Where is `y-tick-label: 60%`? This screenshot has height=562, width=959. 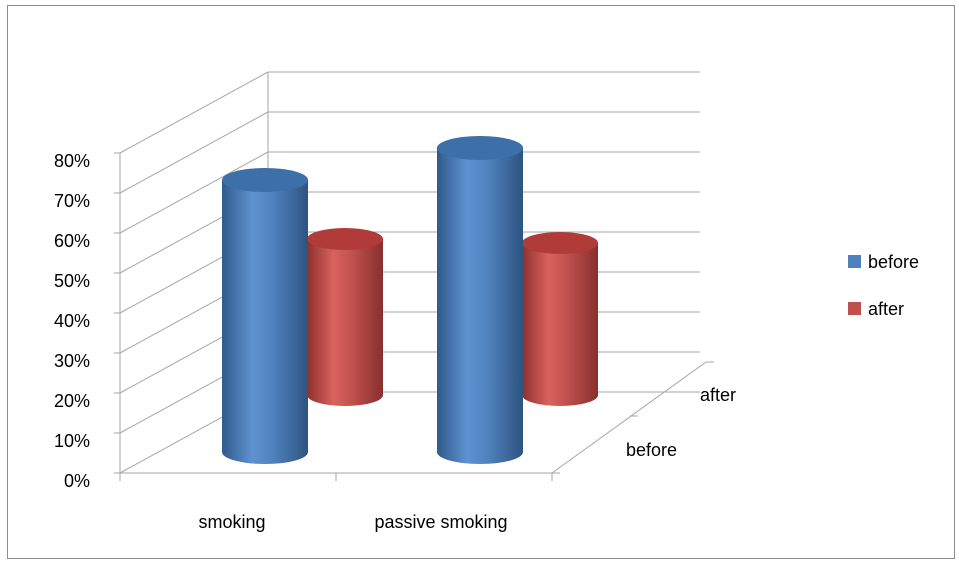 y-tick-label: 60% is located at coordinates (72, 241).